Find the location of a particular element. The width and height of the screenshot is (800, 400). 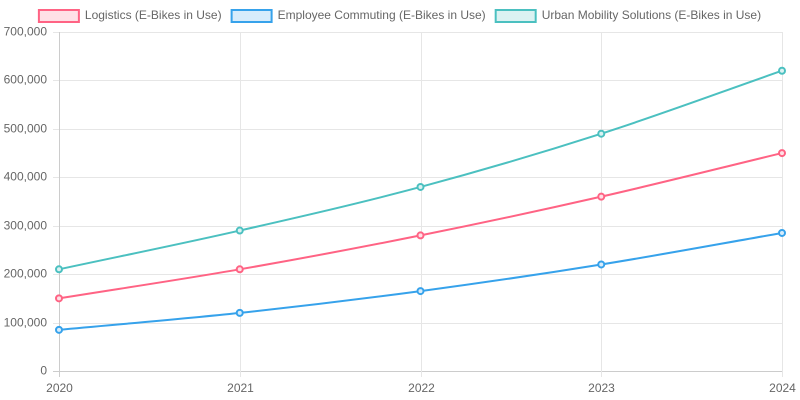

y-tick-label: 500,000 is located at coordinates (26, 129).